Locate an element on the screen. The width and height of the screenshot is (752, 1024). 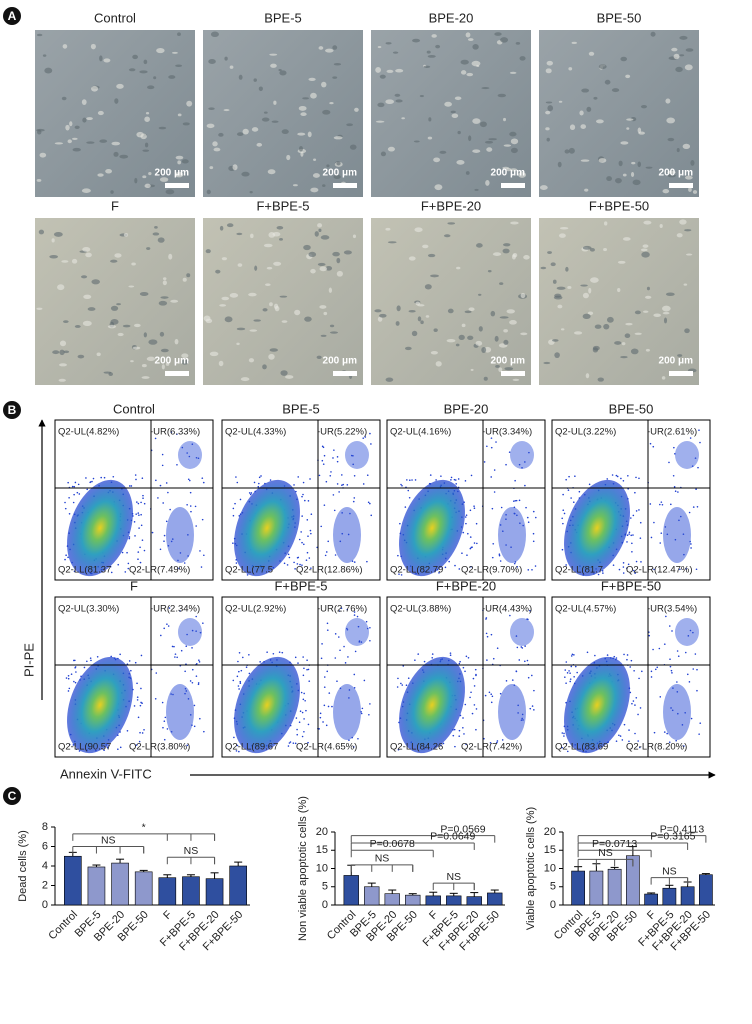
scale-label: 200 μm is located at coordinates (340, 361).